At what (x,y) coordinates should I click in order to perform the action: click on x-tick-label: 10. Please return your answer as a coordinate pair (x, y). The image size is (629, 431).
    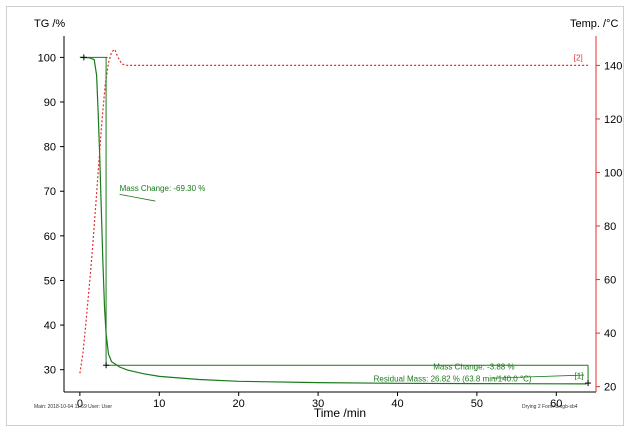
    Looking at the image, I should click on (159, 404).